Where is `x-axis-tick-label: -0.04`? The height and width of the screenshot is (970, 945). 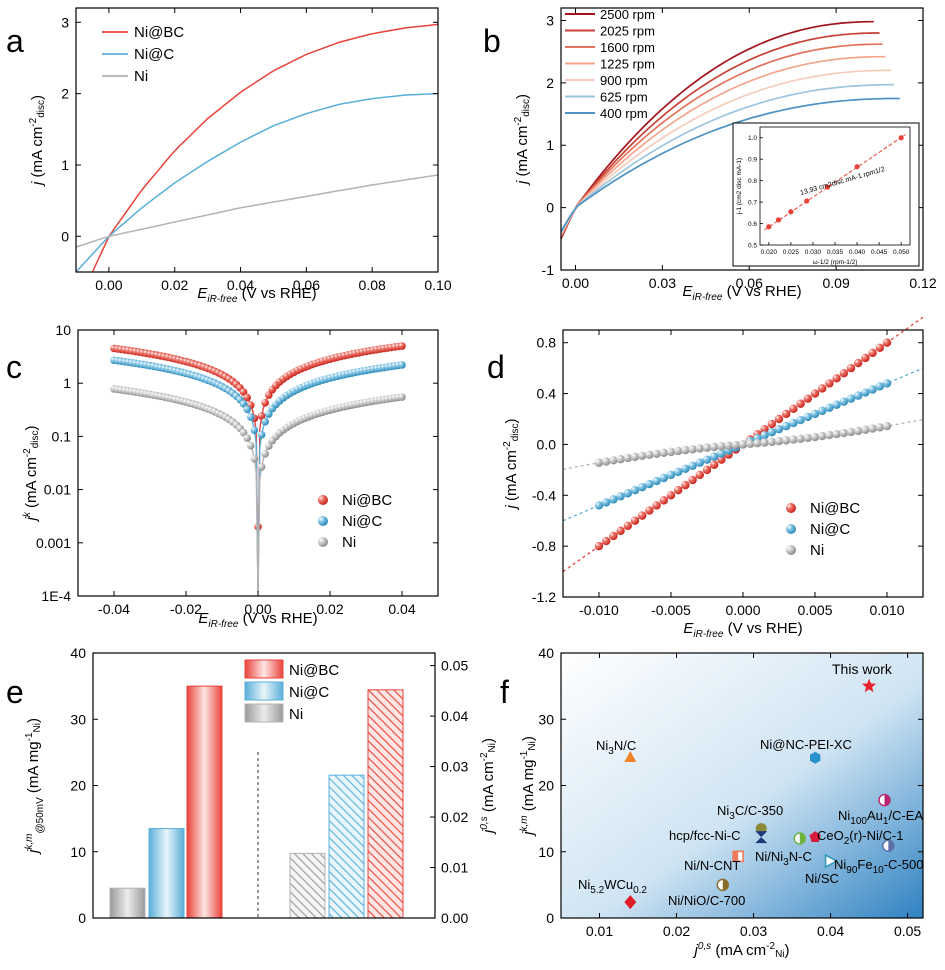
x-axis-tick-label: -0.04 is located at coordinates (114, 609).